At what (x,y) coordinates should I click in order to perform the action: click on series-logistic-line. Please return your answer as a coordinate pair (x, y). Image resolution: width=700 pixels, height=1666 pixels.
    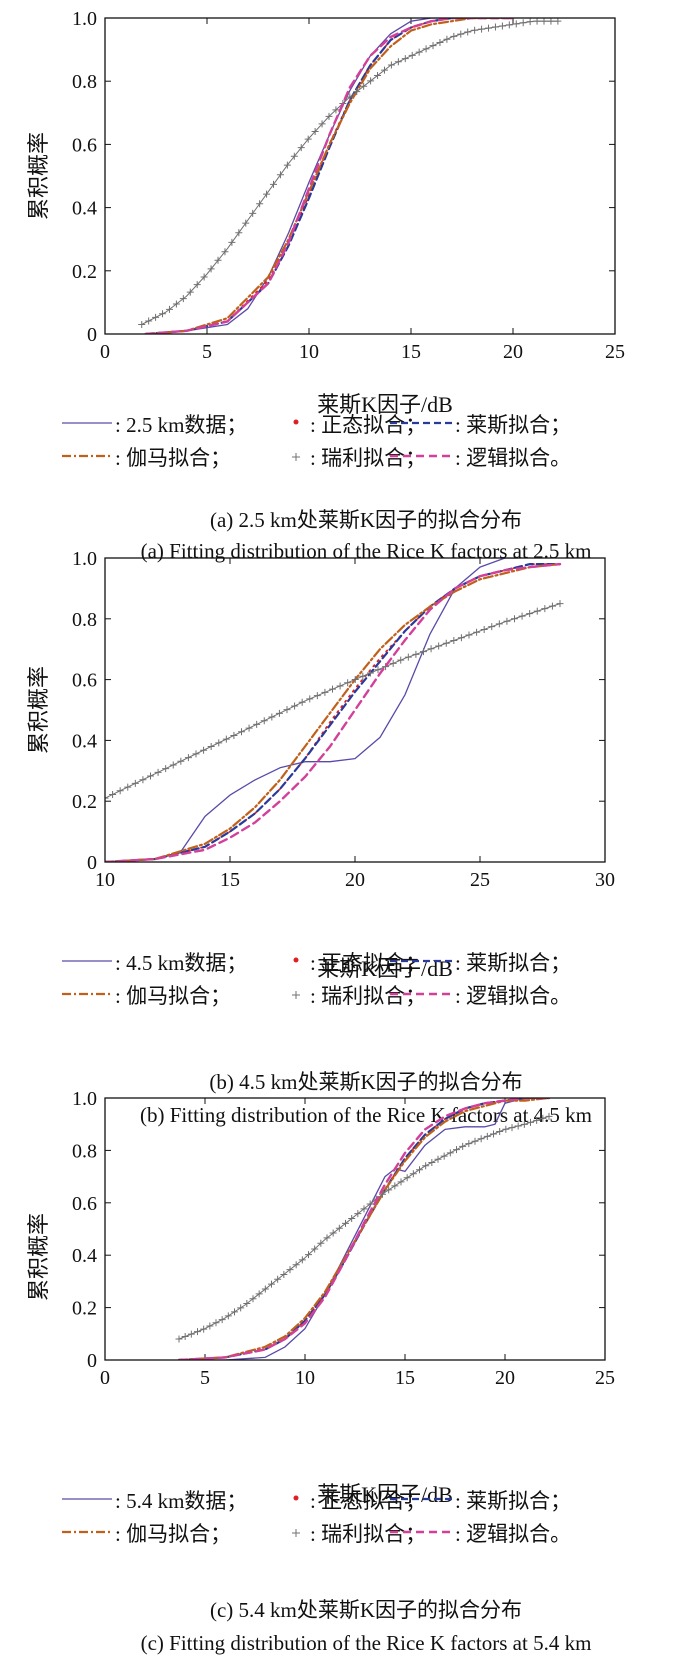
    Looking at the image, I should click on (333, 712).